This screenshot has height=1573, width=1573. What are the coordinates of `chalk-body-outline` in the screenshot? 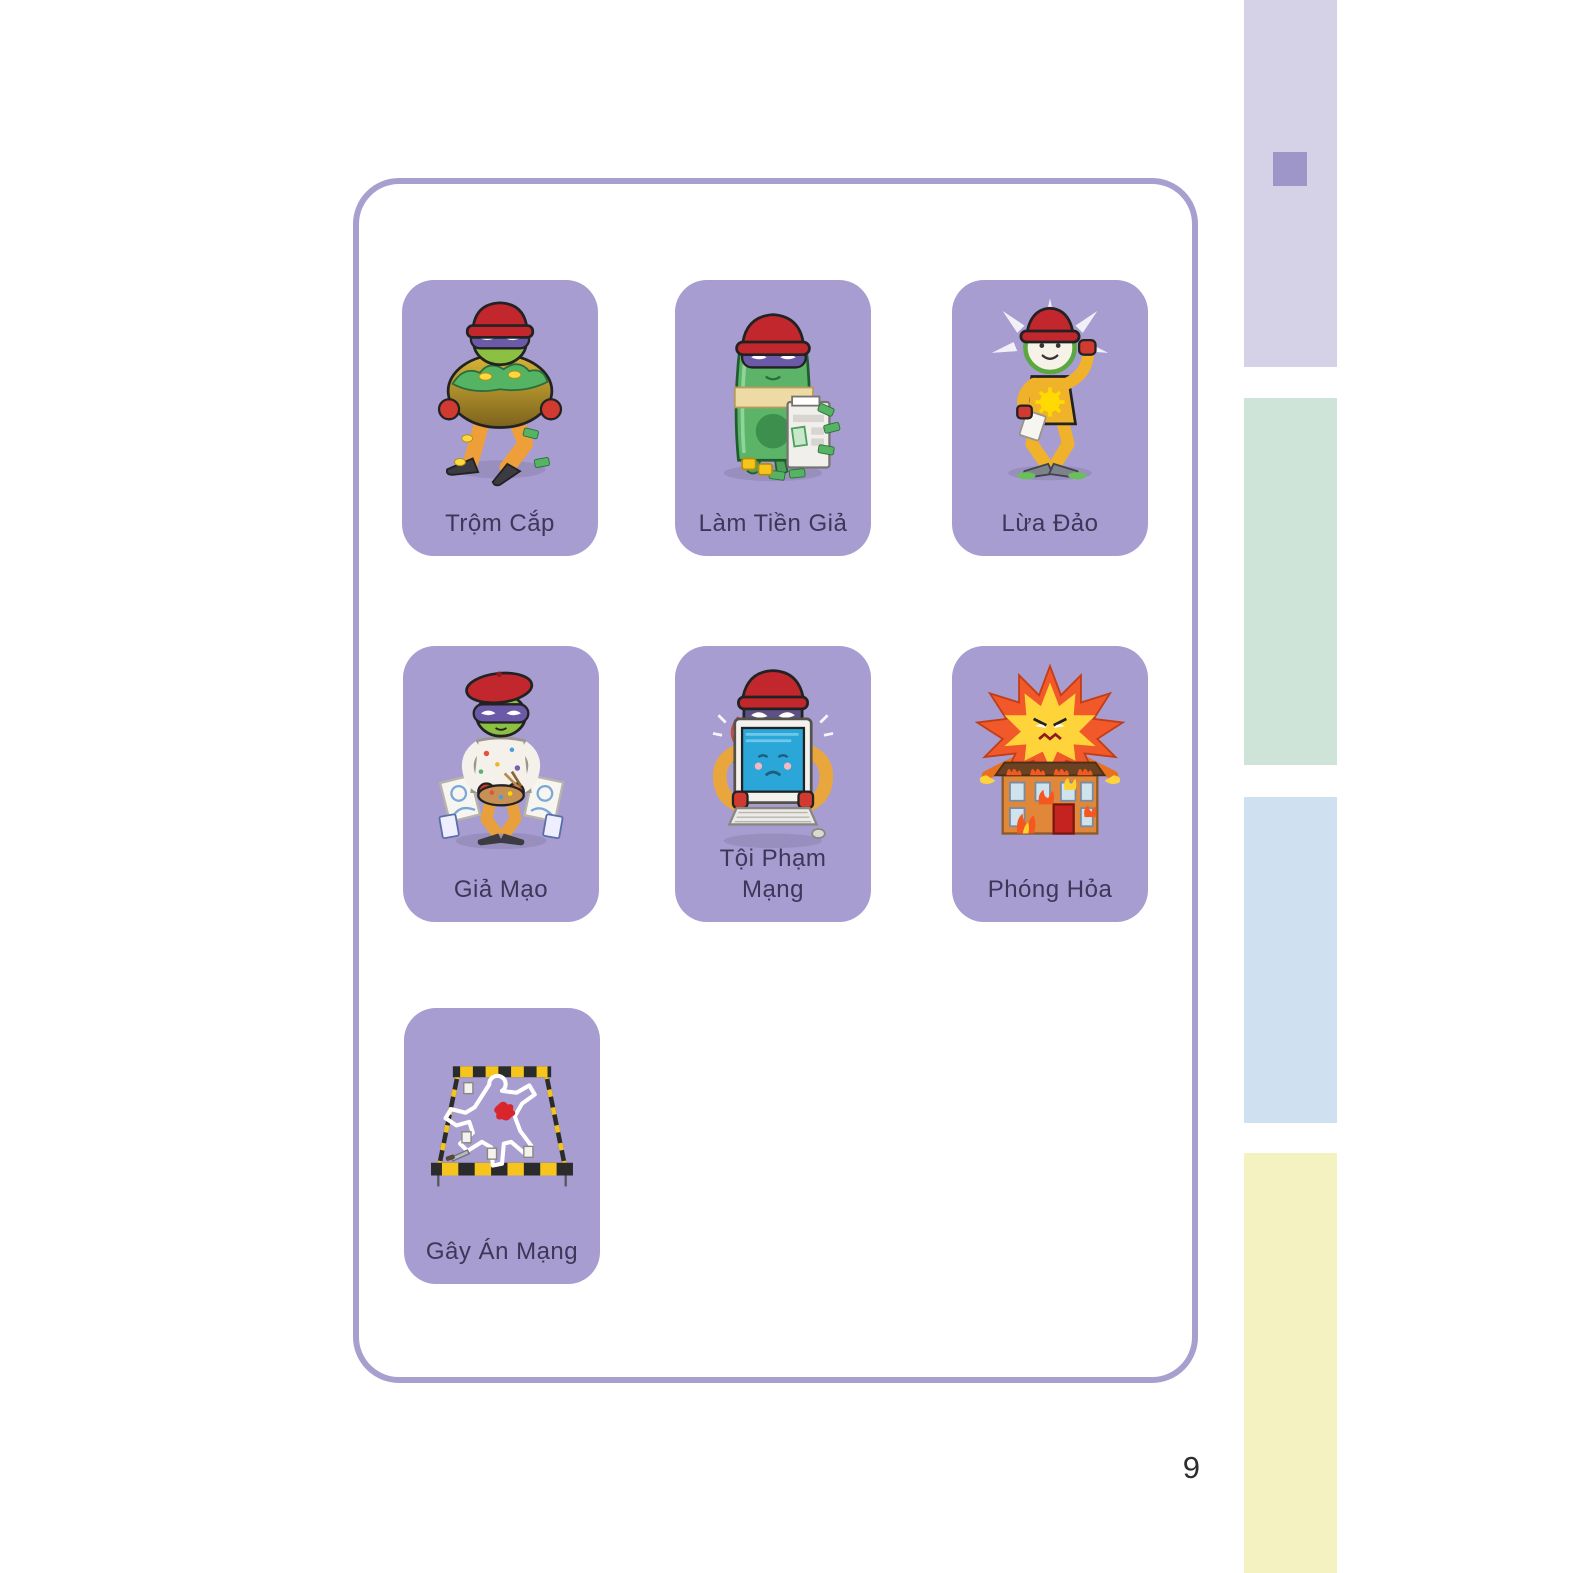 It's located at (490, 1120).